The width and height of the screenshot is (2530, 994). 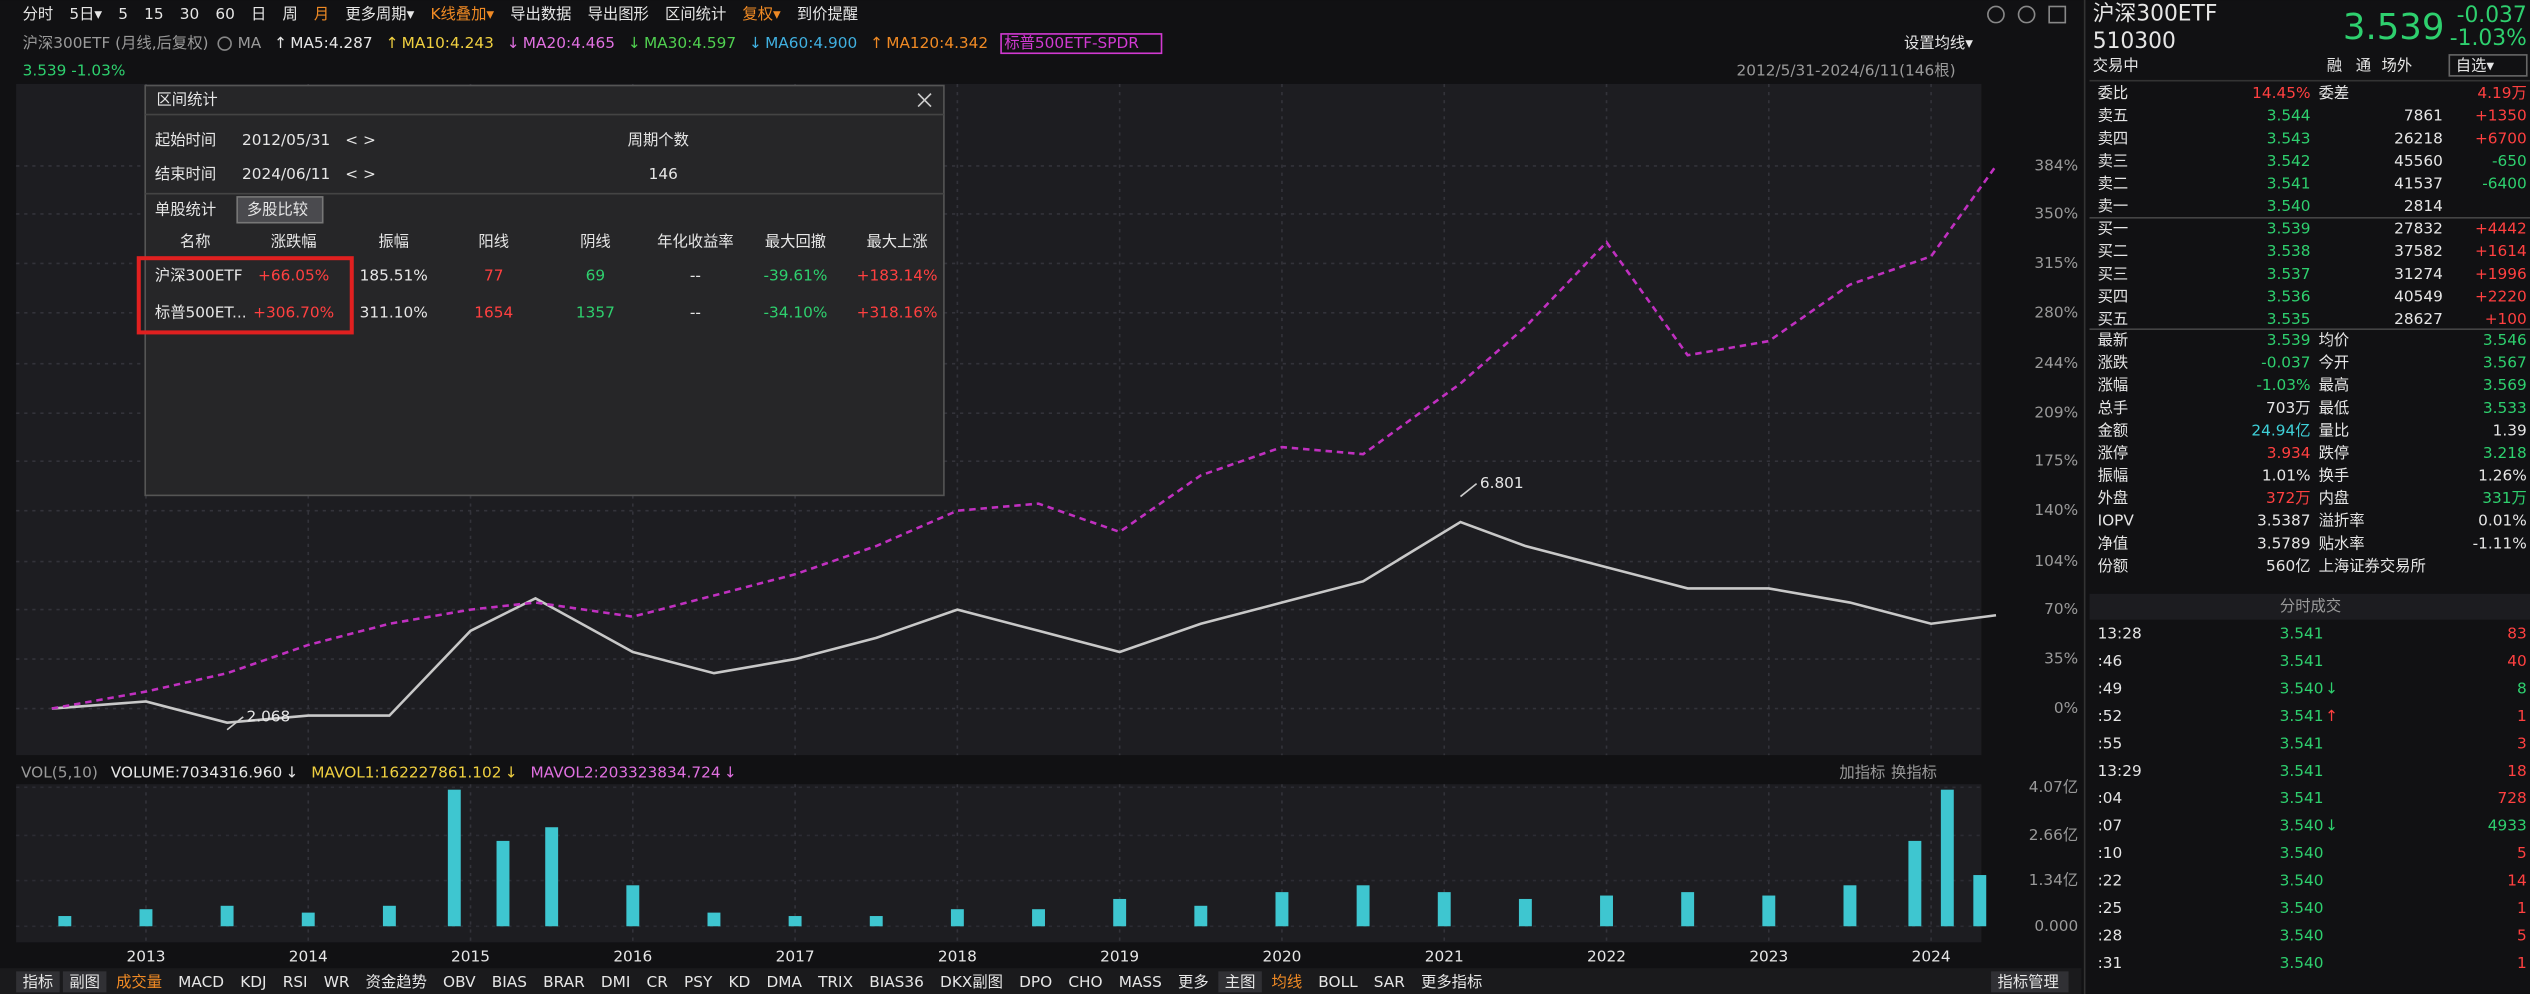 I want to click on indicator-tab: 指标, so click(x=38, y=982).